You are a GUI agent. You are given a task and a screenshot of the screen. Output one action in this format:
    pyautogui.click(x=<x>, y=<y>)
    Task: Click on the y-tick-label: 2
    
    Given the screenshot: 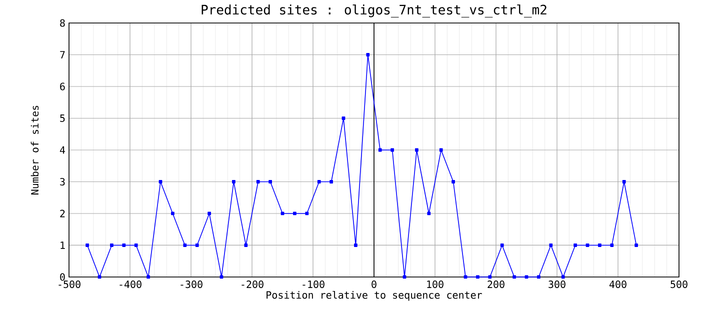 What is the action you would take?
    pyautogui.click(x=62, y=214)
    